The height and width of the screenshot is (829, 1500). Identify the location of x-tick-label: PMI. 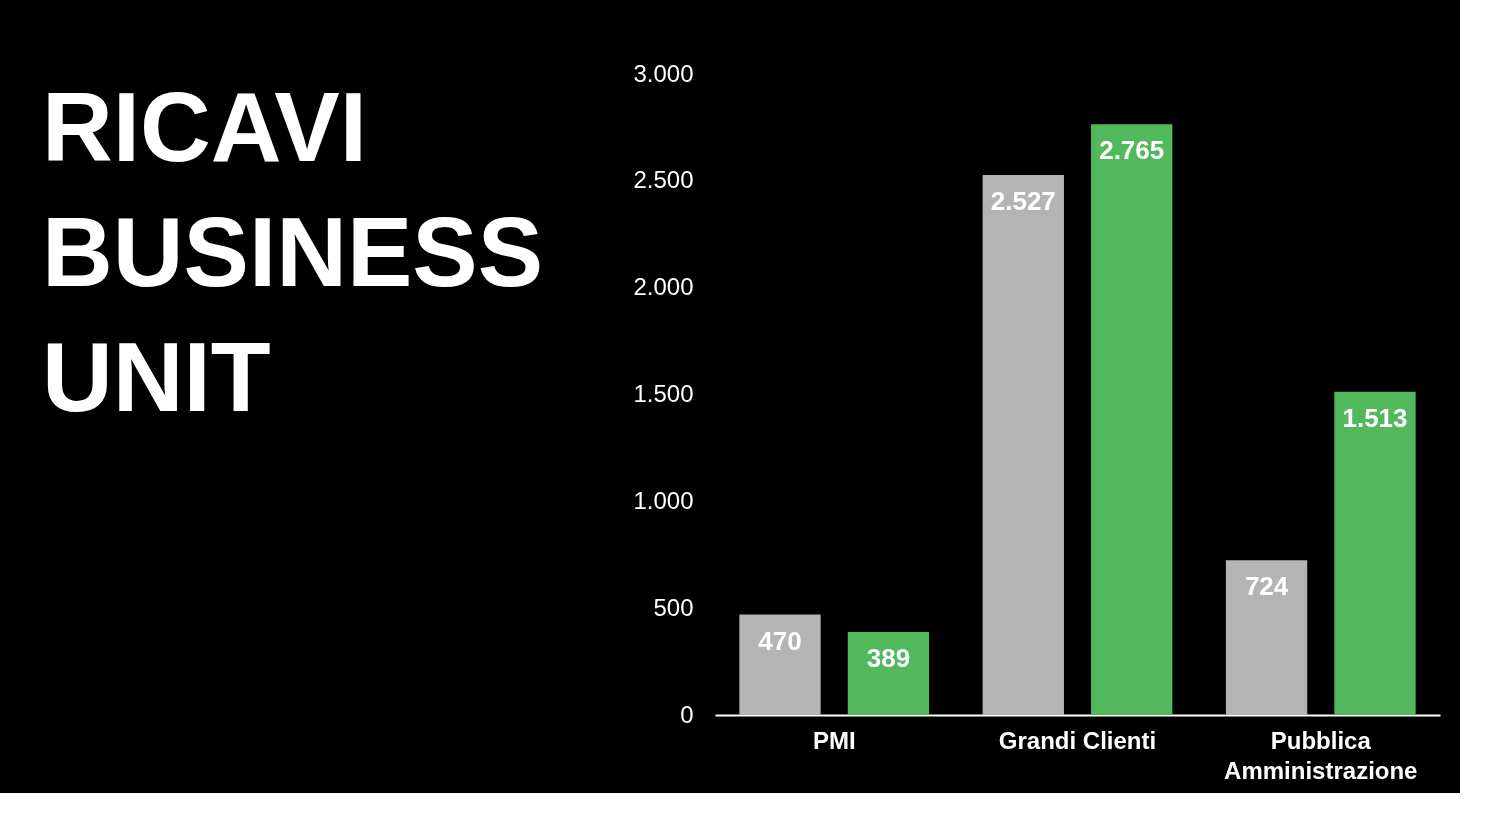
(834, 740).